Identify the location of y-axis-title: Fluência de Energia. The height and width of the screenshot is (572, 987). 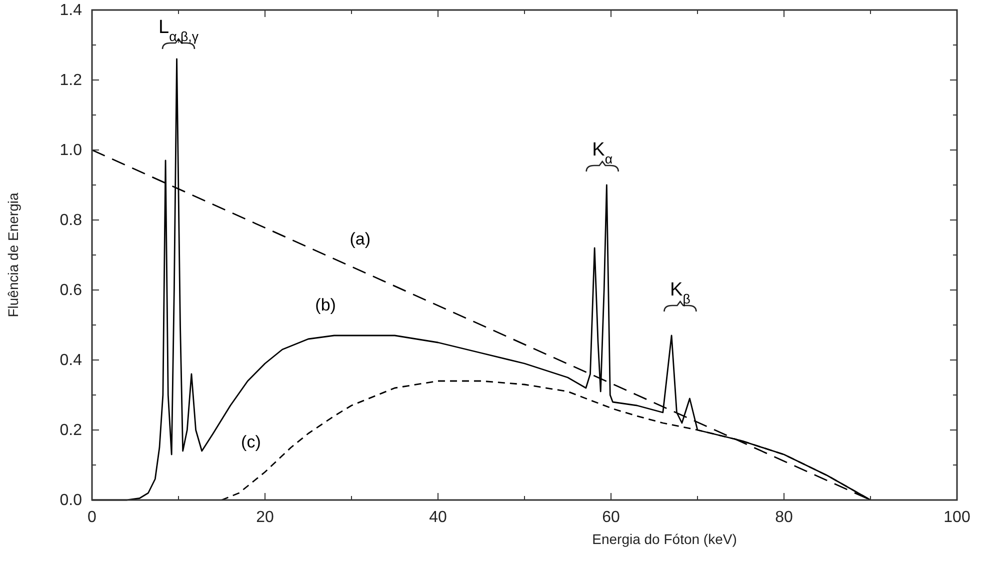
(13, 255).